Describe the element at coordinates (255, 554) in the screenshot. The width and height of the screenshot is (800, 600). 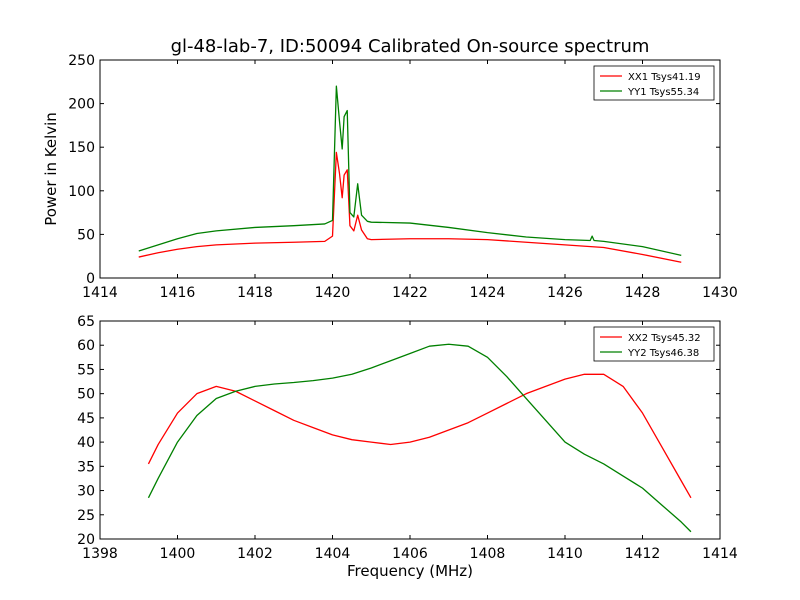
I see `bottom-x-tick-label: 1402` at that location.